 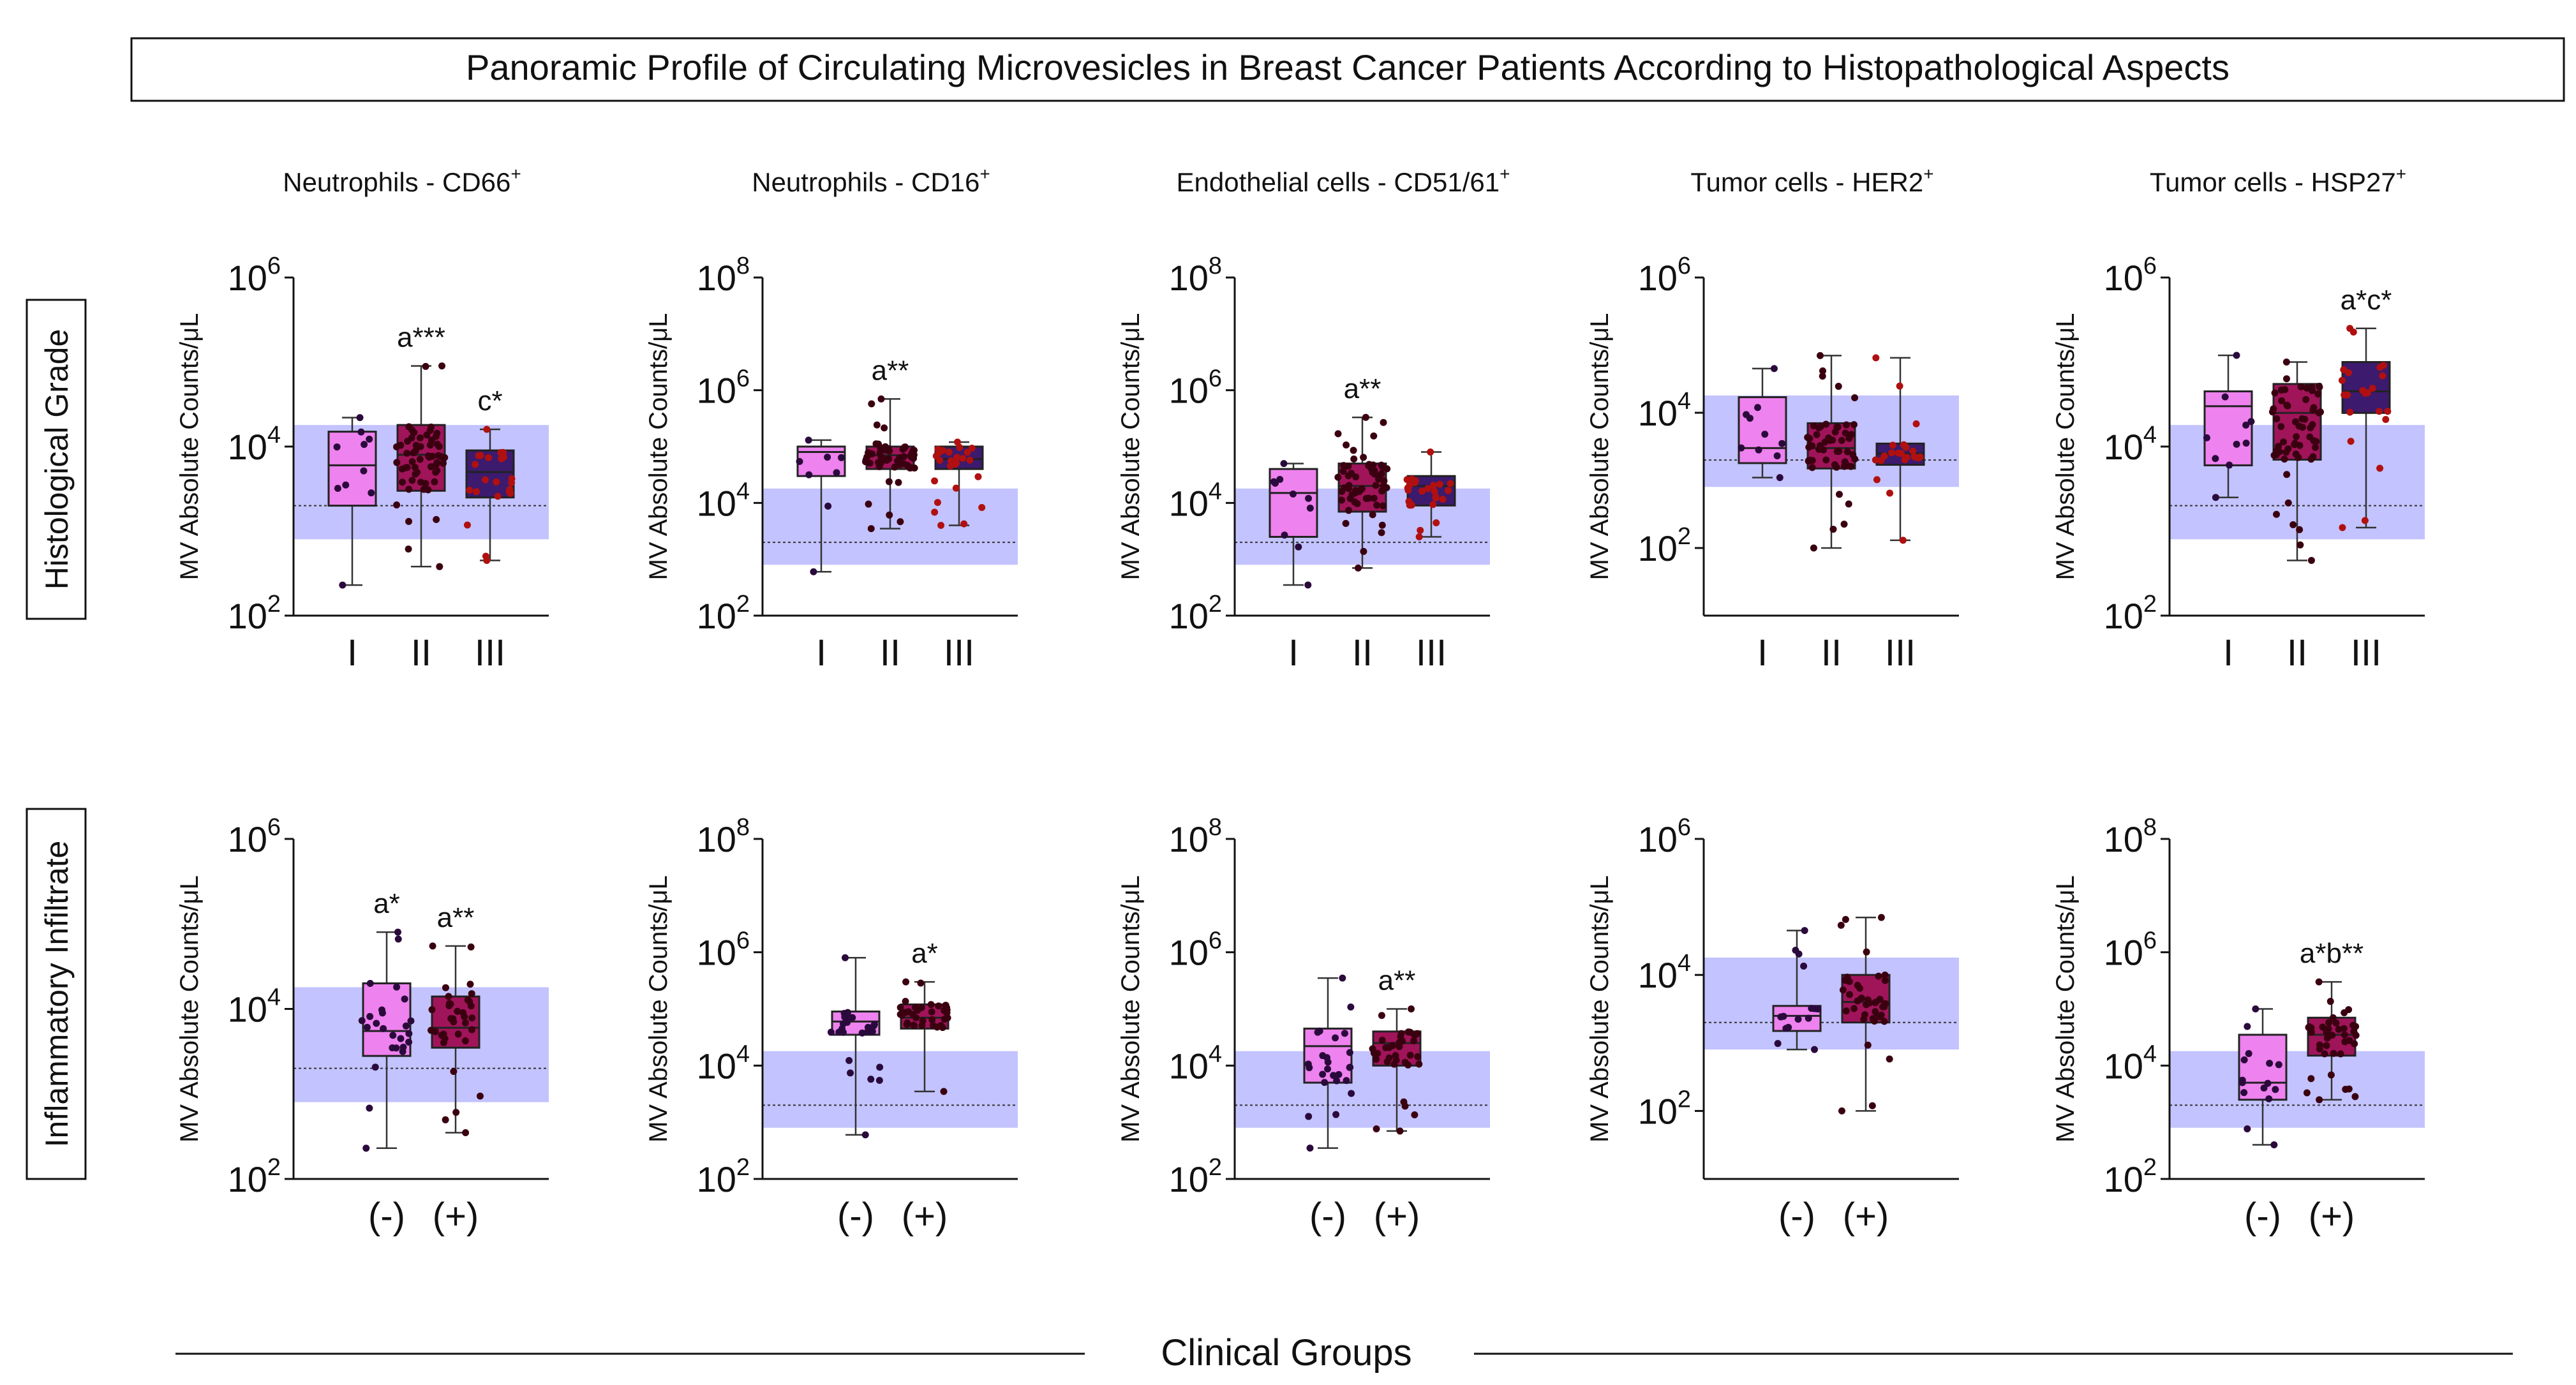 What do you see at coordinates (2228, 653) in the screenshot?
I see `x-tick-label: I` at bounding box center [2228, 653].